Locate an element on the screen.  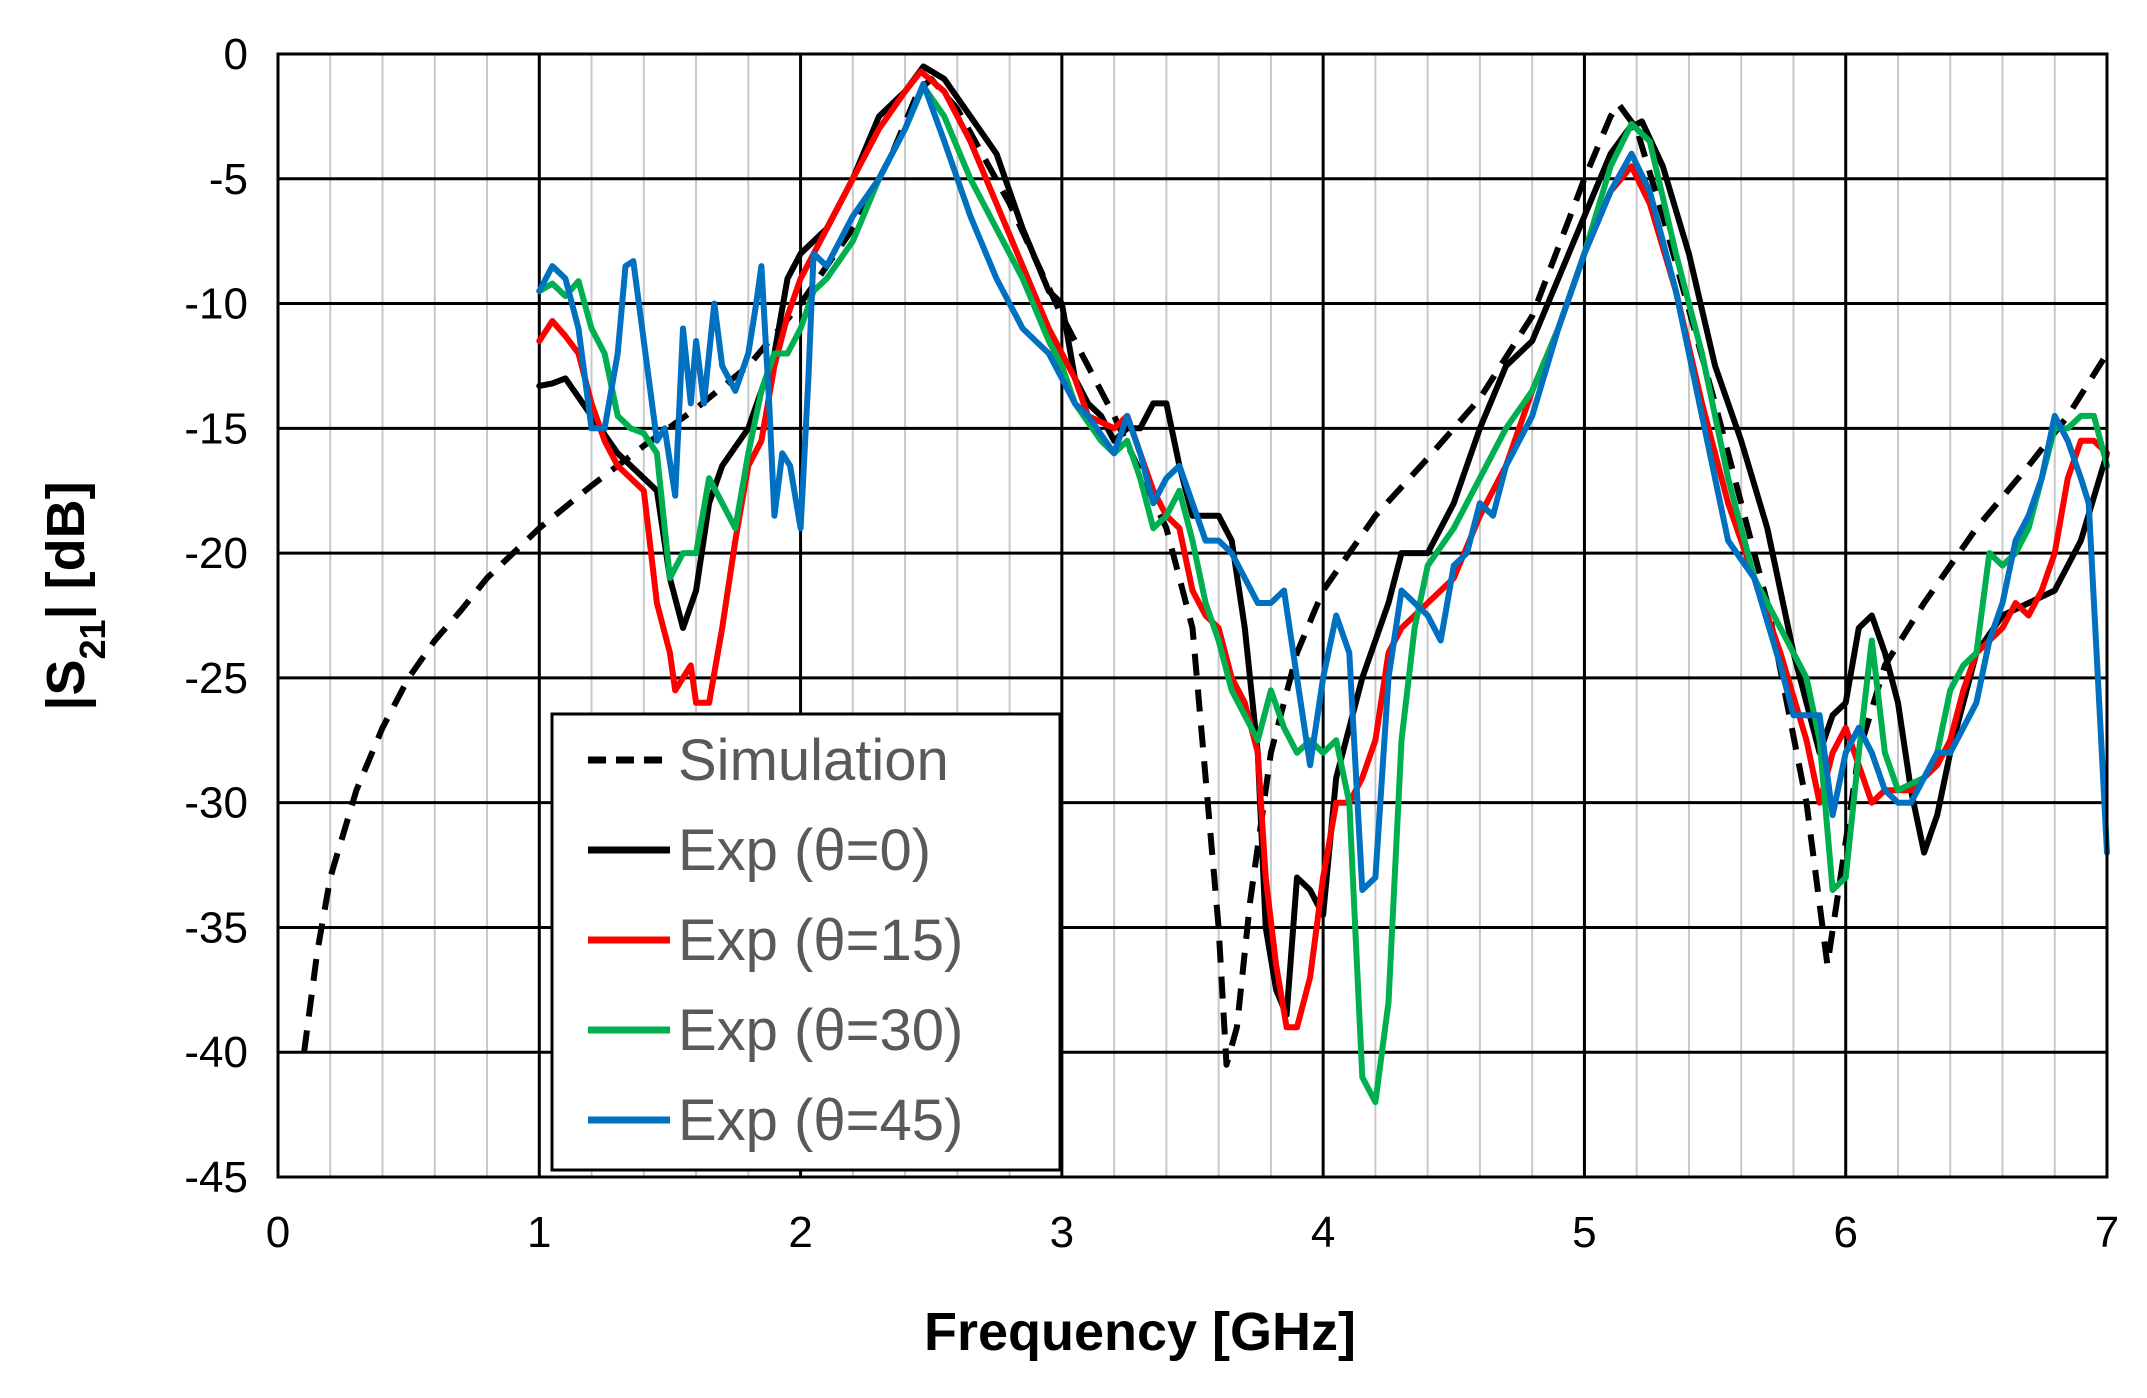
y-tick-label: -35 is located at coordinates (216, 927).